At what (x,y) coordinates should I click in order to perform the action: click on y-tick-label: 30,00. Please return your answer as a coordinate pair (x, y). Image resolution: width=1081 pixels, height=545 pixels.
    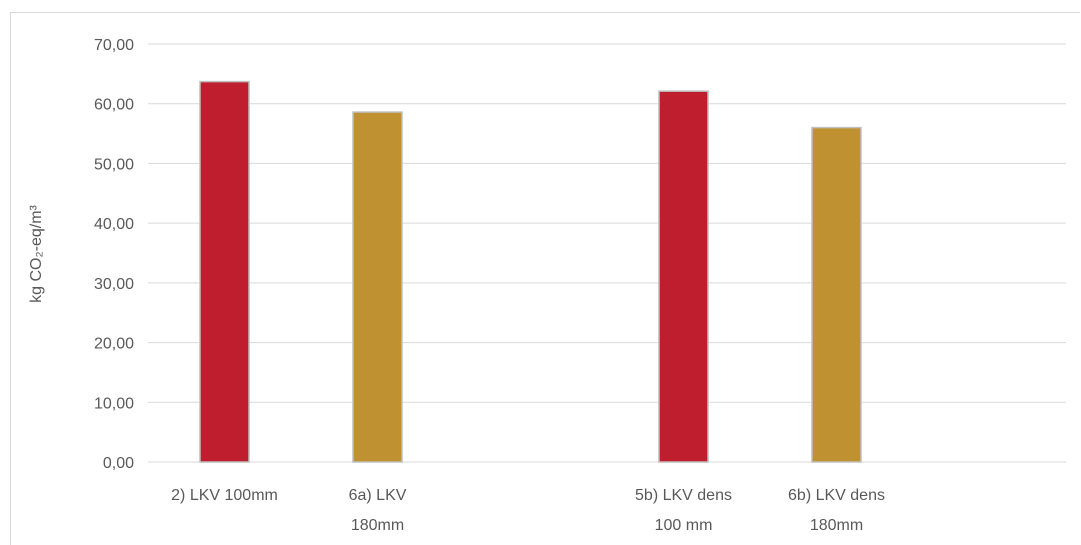
    Looking at the image, I should click on (114, 284).